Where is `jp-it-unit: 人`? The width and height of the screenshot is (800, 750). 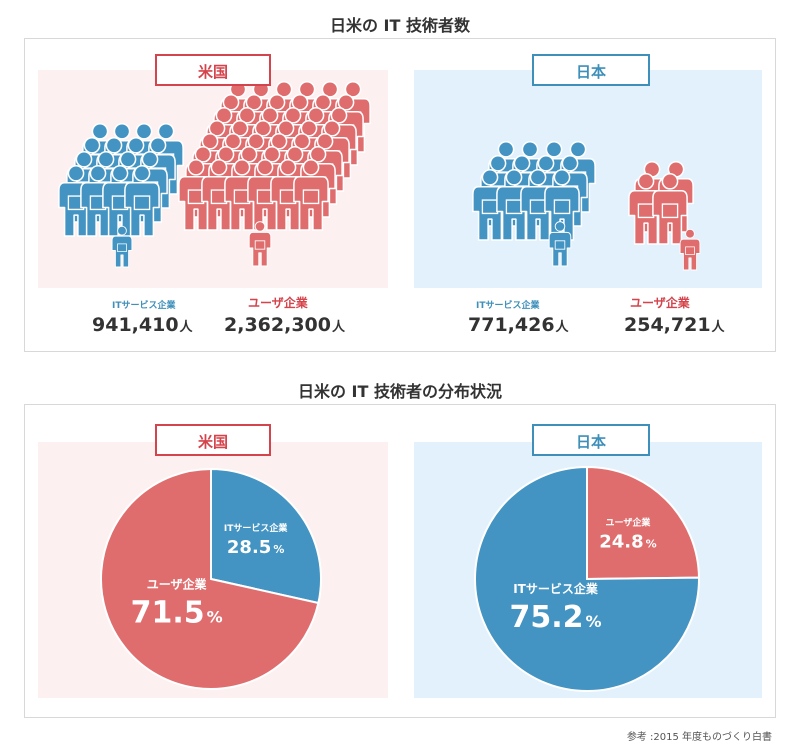
jp-it-unit: 人 is located at coordinates (562, 327).